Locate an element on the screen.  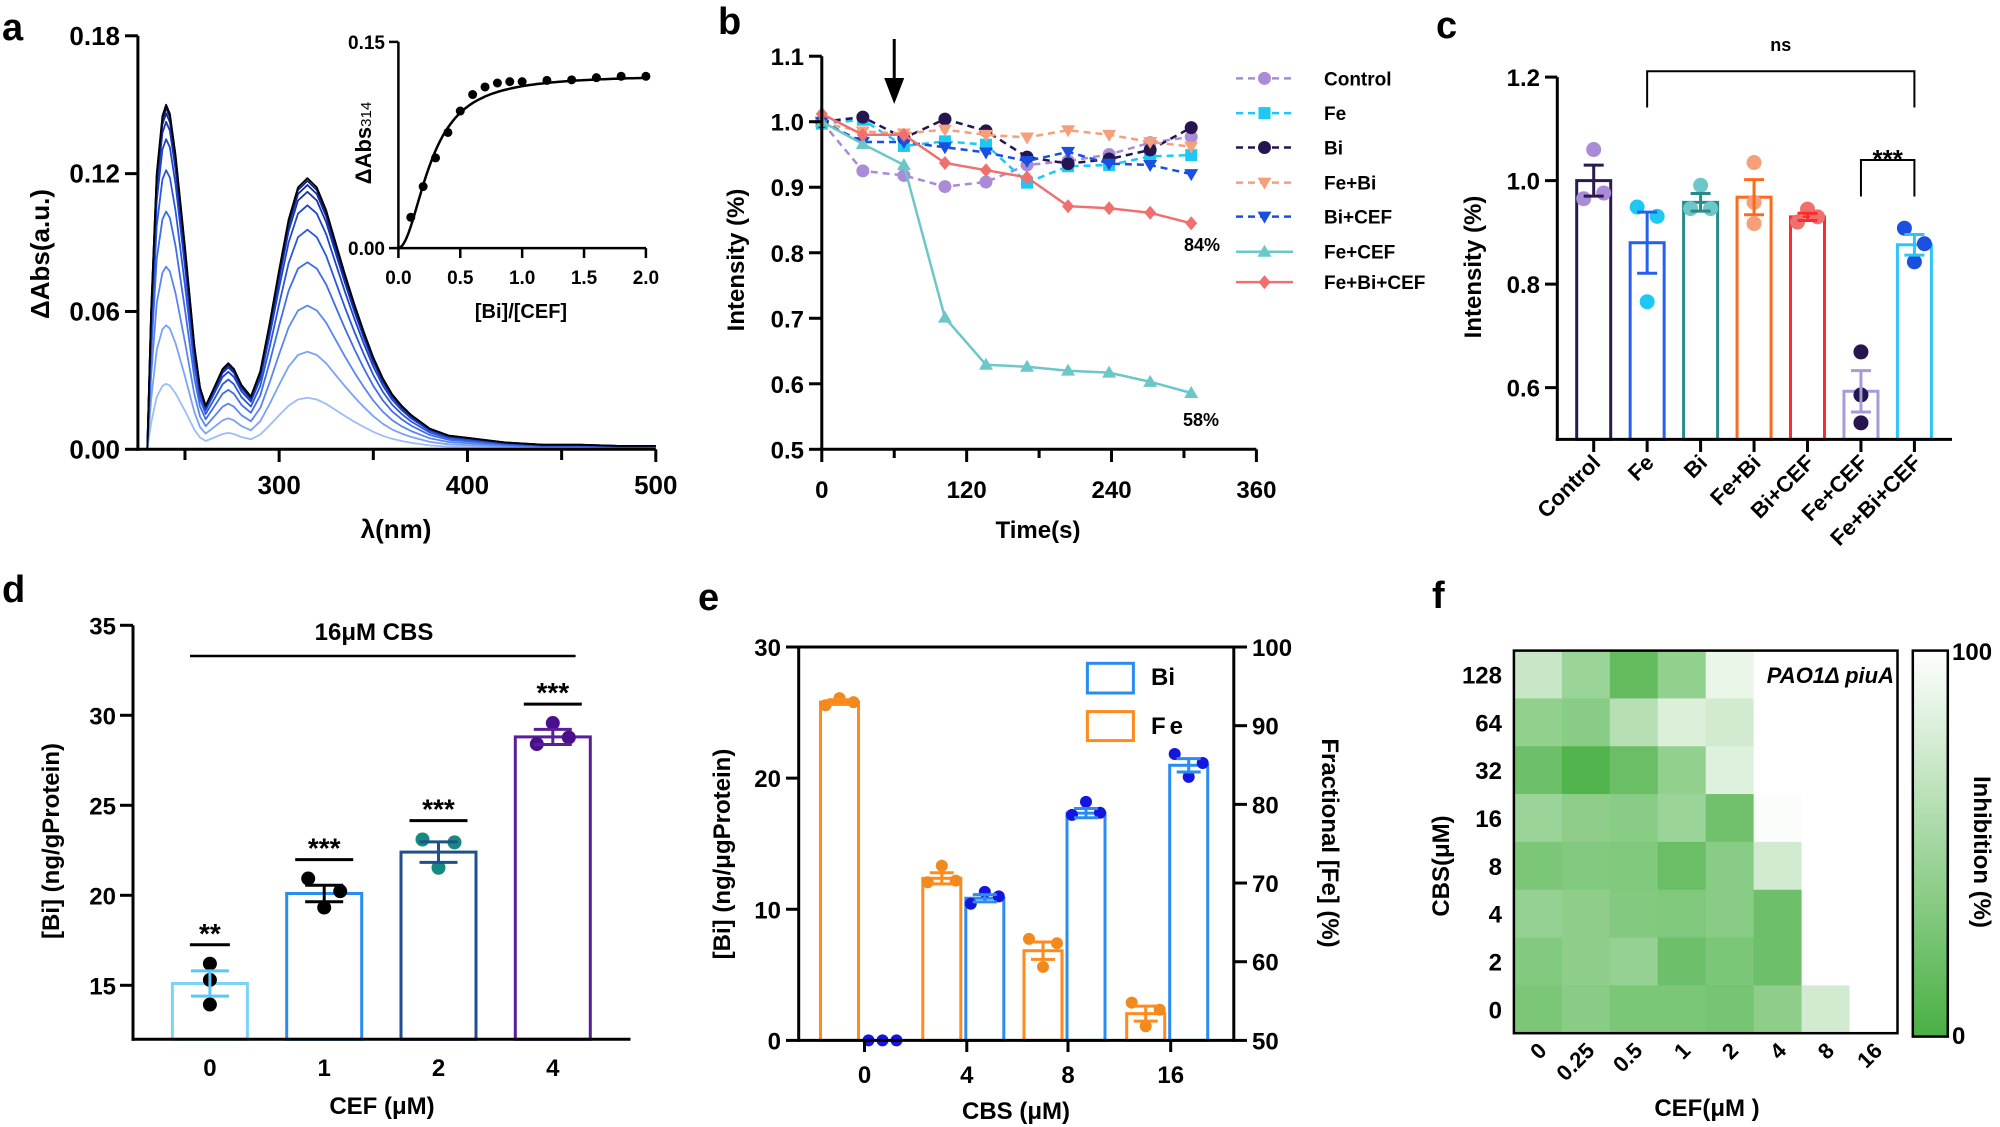
inset-fit-curve is located at coordinates (521, 163).